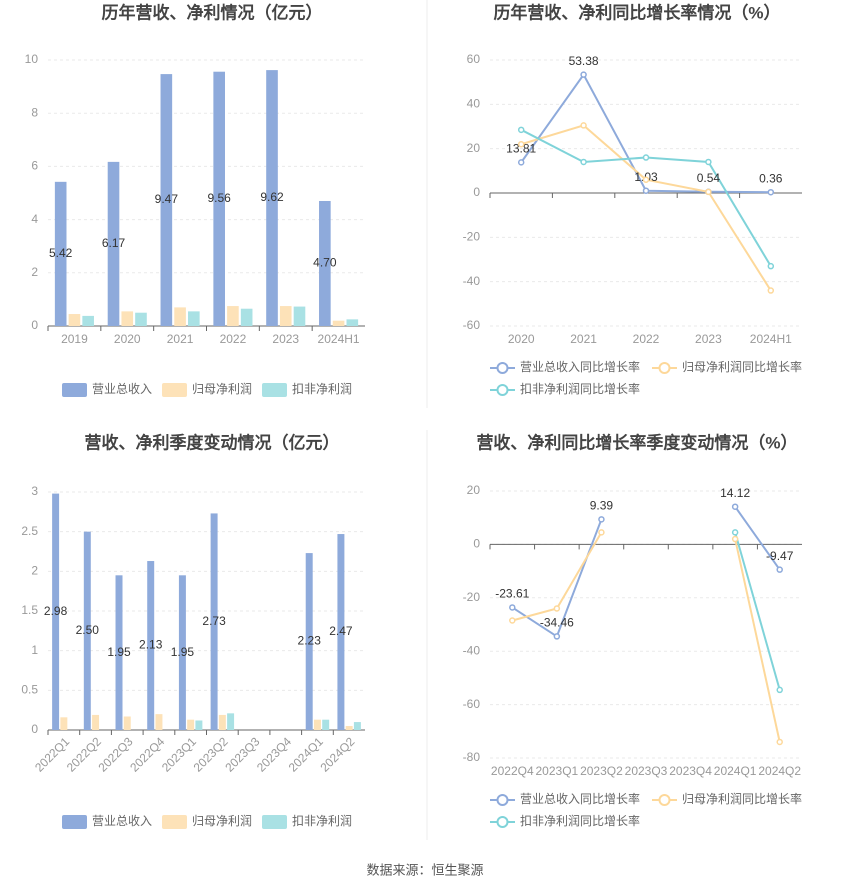 The height and width of the screenshot is (896, 850). I want to click on data-label: 9.39, so click(602, 506).